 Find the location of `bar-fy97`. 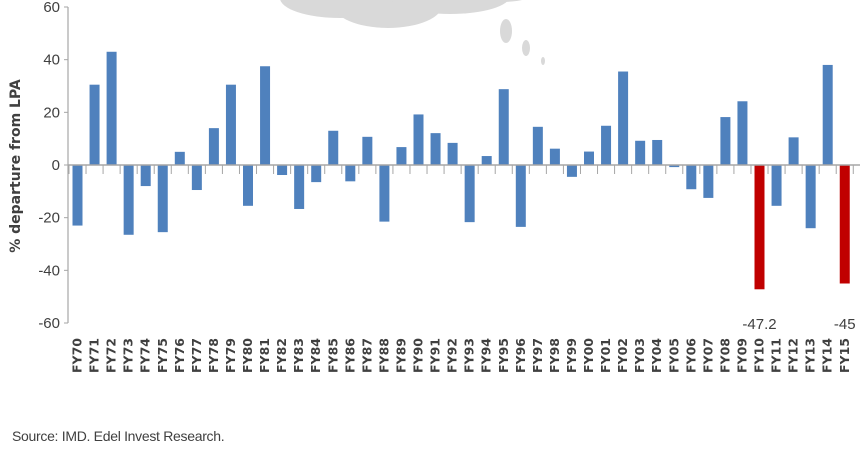

bar-fy97 is located at coordinates (537, 145).